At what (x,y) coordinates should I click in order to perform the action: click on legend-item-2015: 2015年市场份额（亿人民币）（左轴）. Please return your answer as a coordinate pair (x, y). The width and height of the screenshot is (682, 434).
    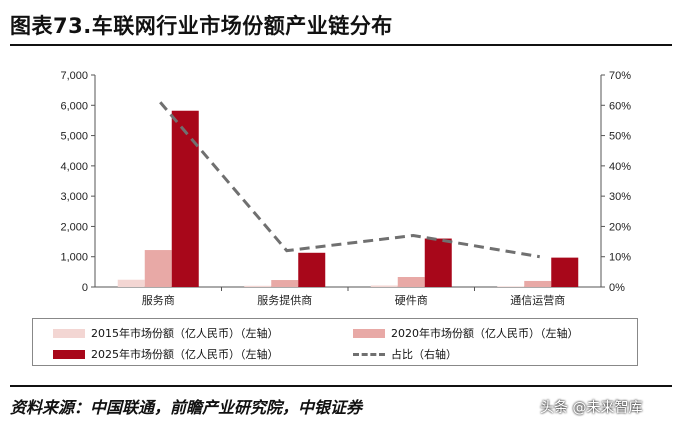
    Looking at the image, I should click on (166, 333).